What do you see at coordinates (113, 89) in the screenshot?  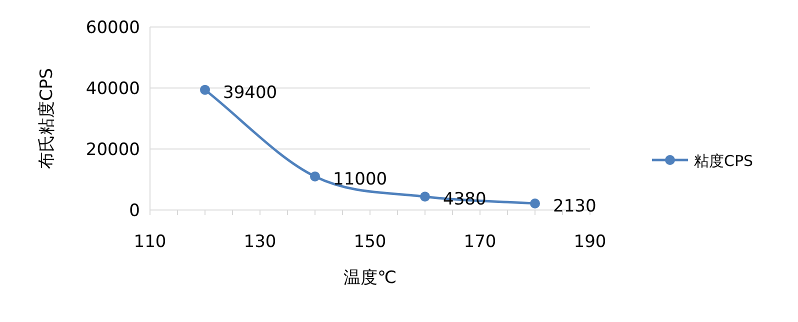 I see `y-tick-label: 40000` at bounding box center [113, 89].